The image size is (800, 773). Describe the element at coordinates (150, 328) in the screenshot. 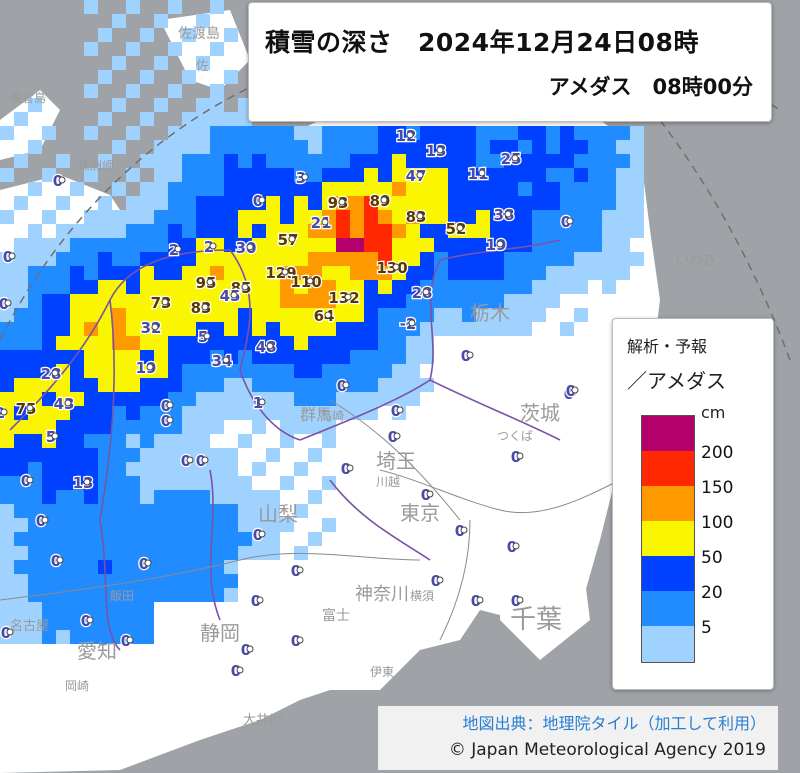

I see `amedas-station: 32` at that location.